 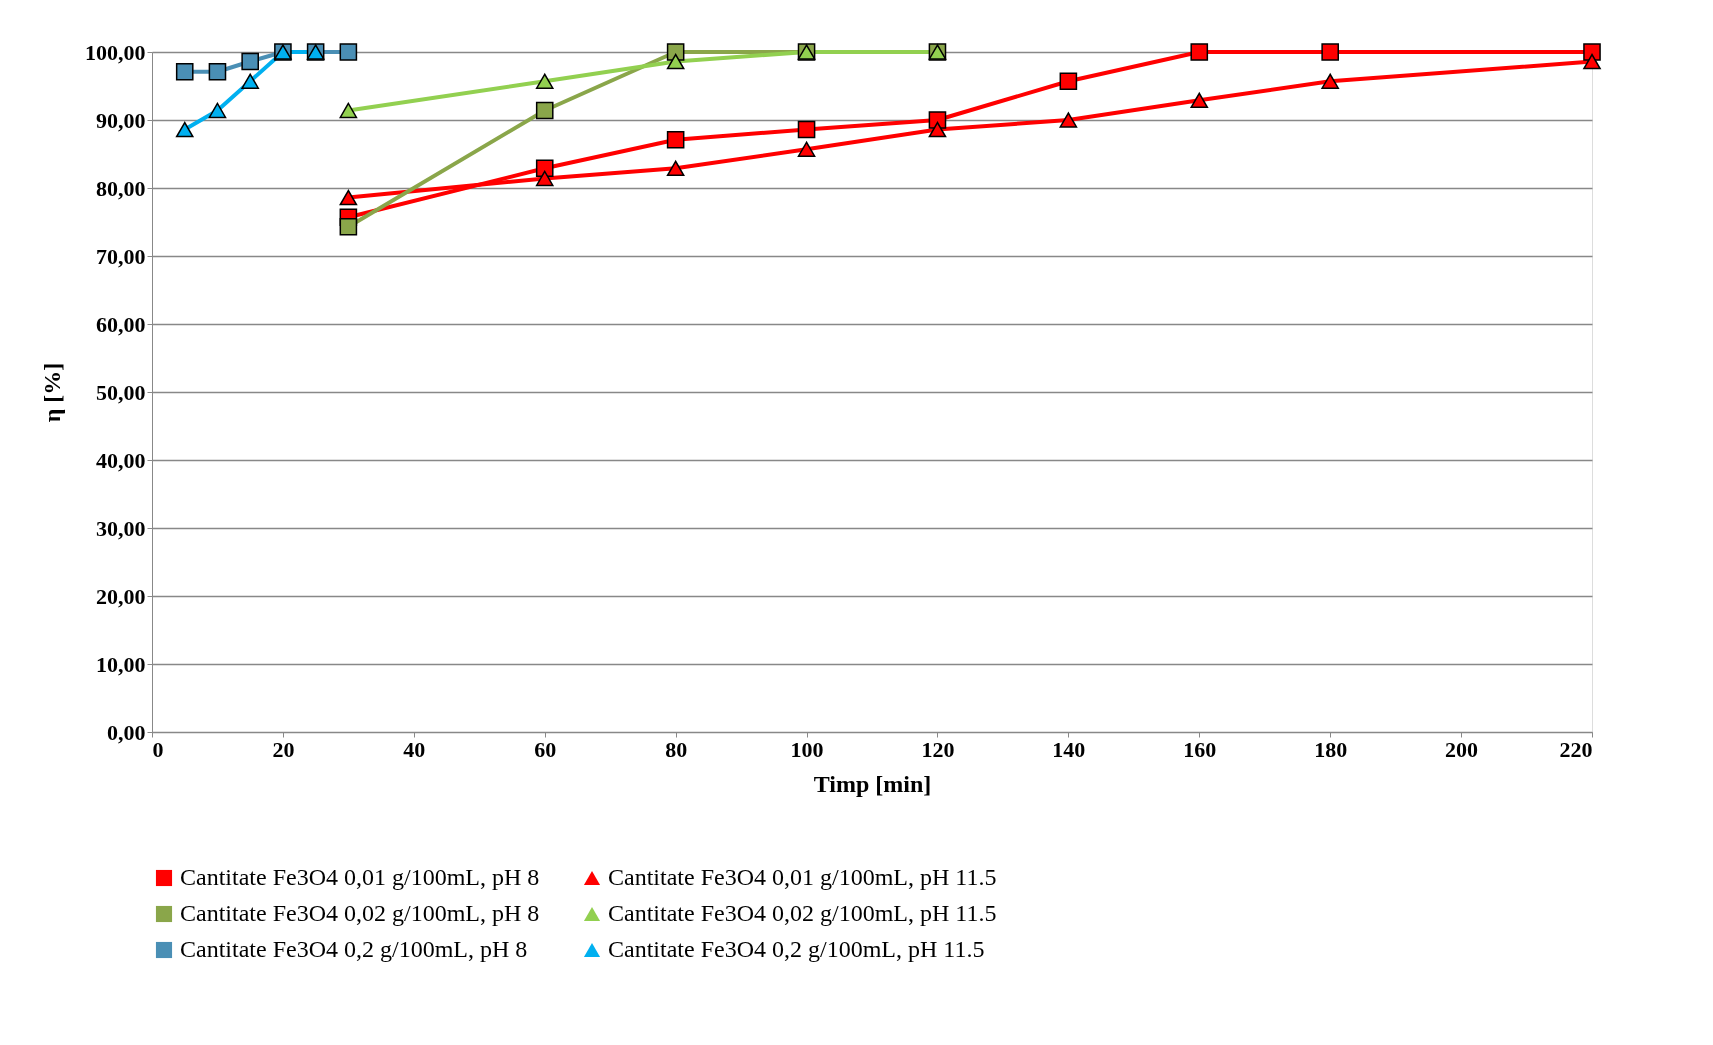 What do you see at coordinates (158, 749) in the screenshot?
I see `x-tick-label: 0` at bounding box center [158, 749].